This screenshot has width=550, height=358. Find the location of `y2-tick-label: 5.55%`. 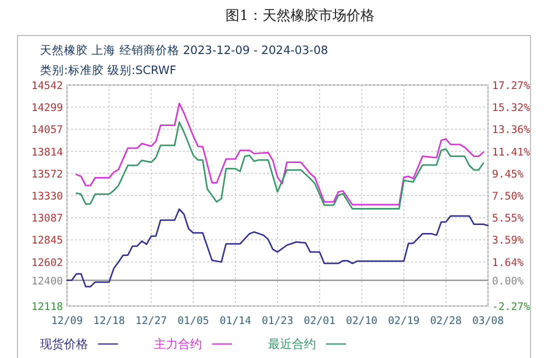

y2-tick-label: 5.55% is located at coordinates (508, 218).